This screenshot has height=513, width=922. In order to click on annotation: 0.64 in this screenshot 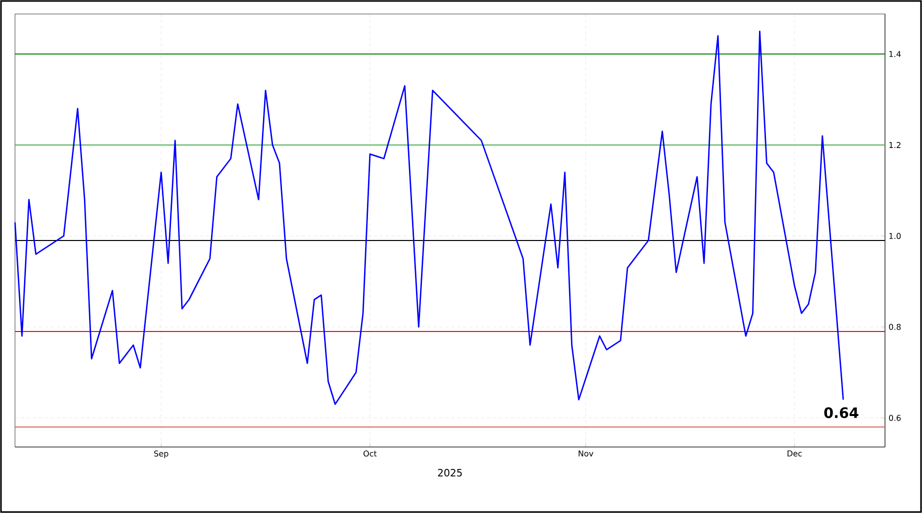, I will do `click(841, 412)`.